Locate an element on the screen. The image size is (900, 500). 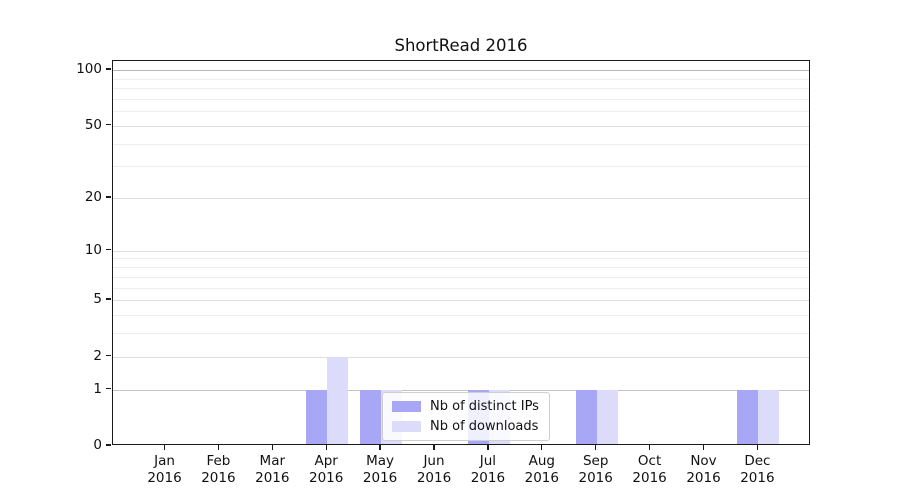
y-tick-label-2: 2 is located at coordinates (97, 355).